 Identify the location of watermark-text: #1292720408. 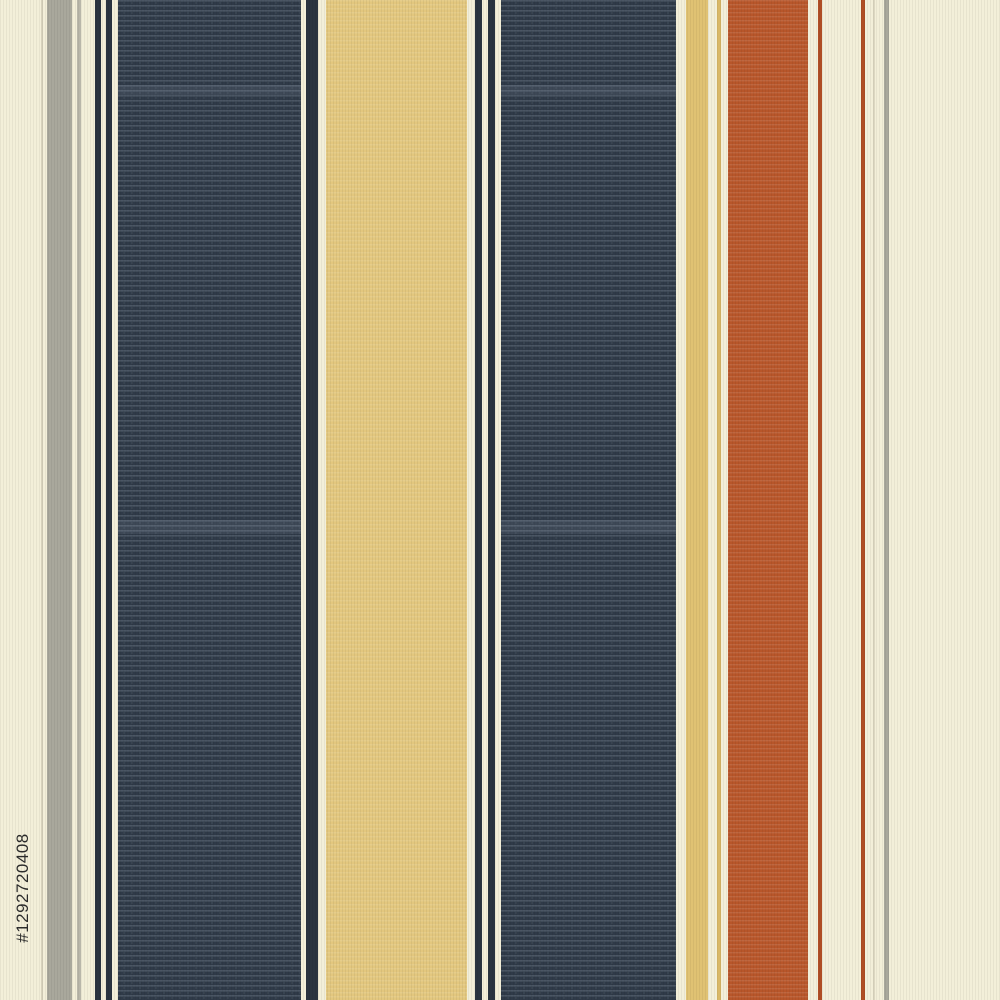
(22, 888).